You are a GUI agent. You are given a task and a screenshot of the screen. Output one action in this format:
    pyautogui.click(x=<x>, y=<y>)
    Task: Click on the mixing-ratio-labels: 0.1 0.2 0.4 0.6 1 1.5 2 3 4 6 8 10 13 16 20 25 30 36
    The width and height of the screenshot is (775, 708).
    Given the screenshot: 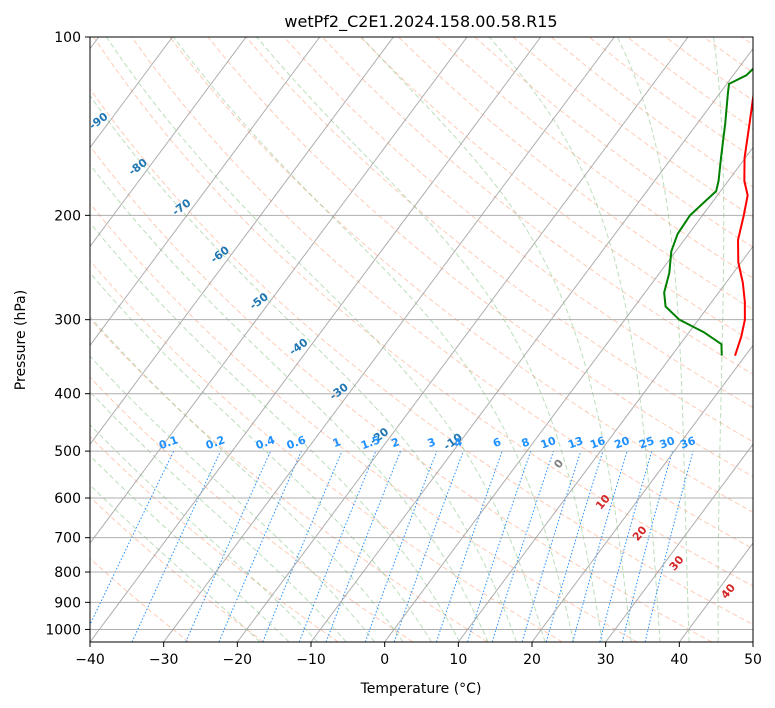 What is the action you would take?
    pyautogui.click(x=427, y=442)
    